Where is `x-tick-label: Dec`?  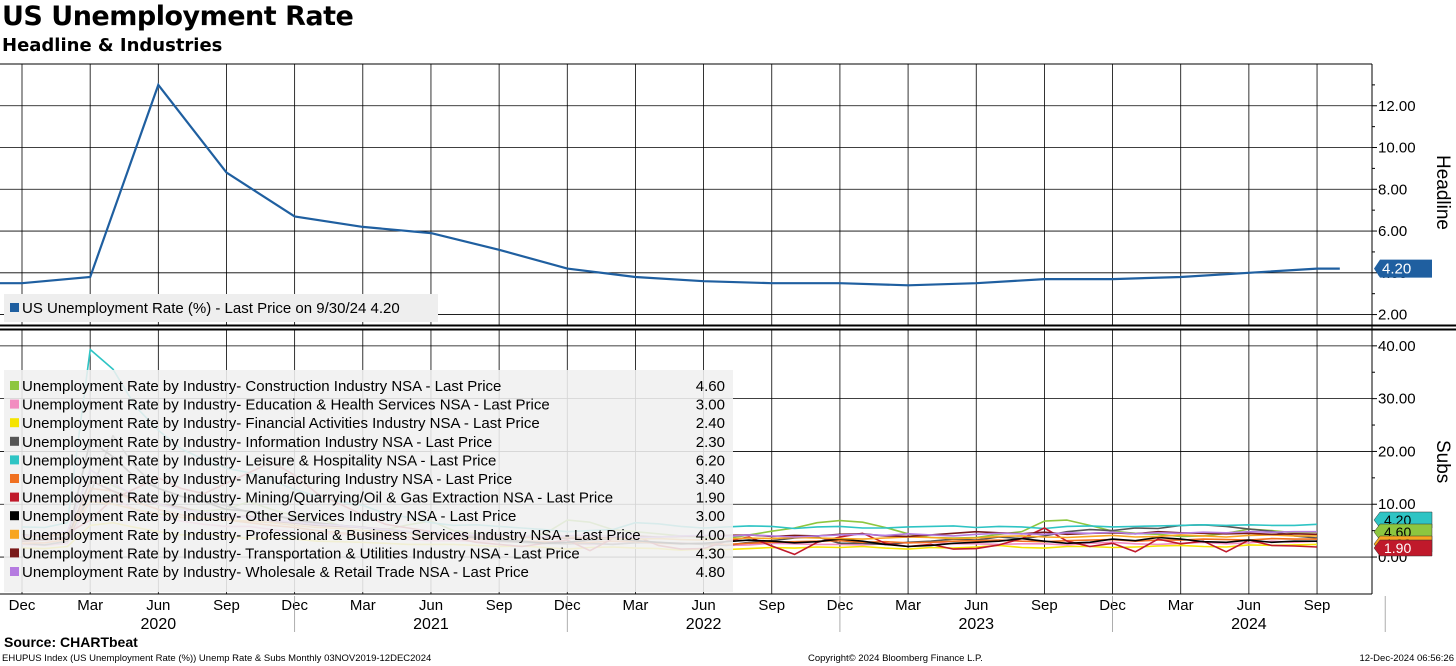 x-tick-label: Dec is located at coordinates (22, 605).